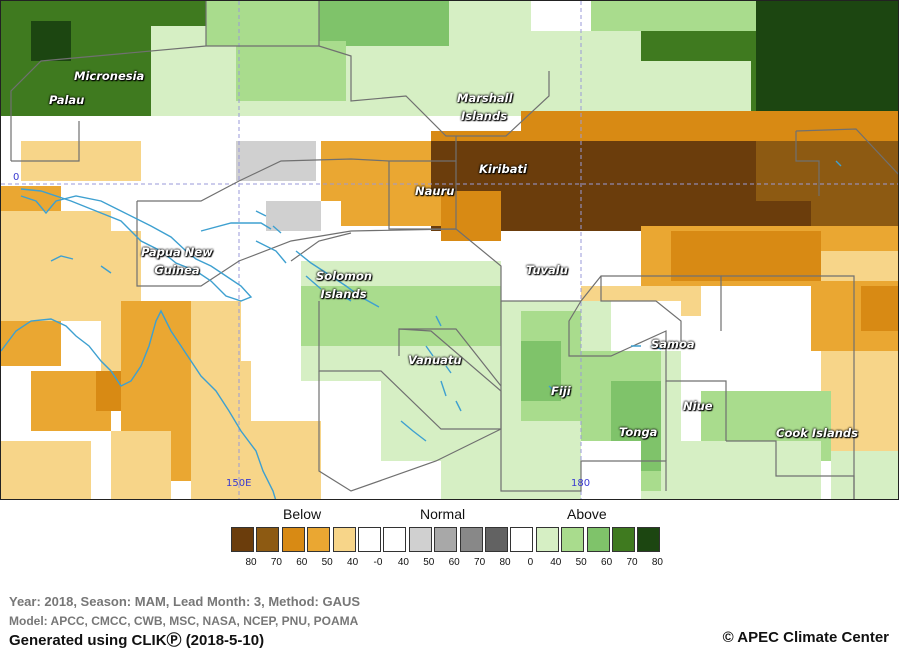  Describe the element at coordinates (485, 107) in the screenshot. I see `label-marshall-islands: Marshall Islands` at that location.